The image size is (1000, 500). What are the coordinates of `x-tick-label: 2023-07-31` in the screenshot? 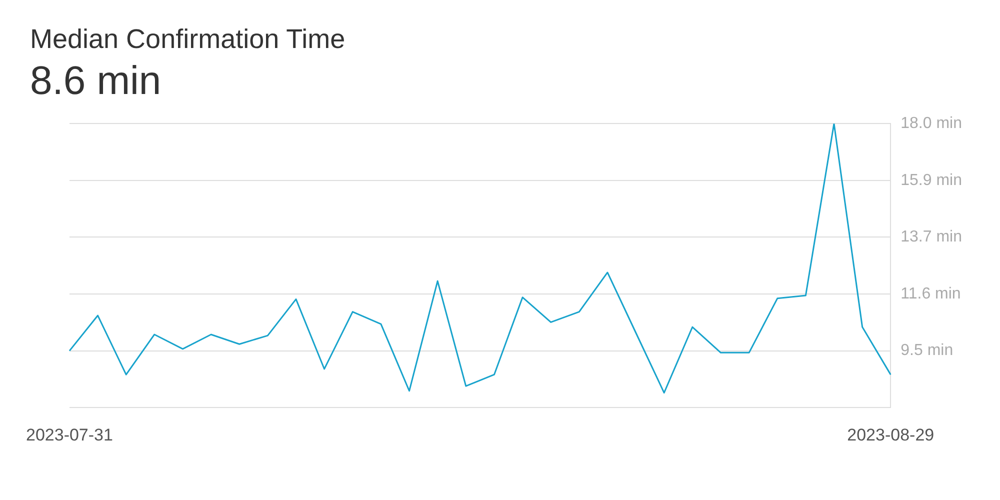 It's located at (69, 434).